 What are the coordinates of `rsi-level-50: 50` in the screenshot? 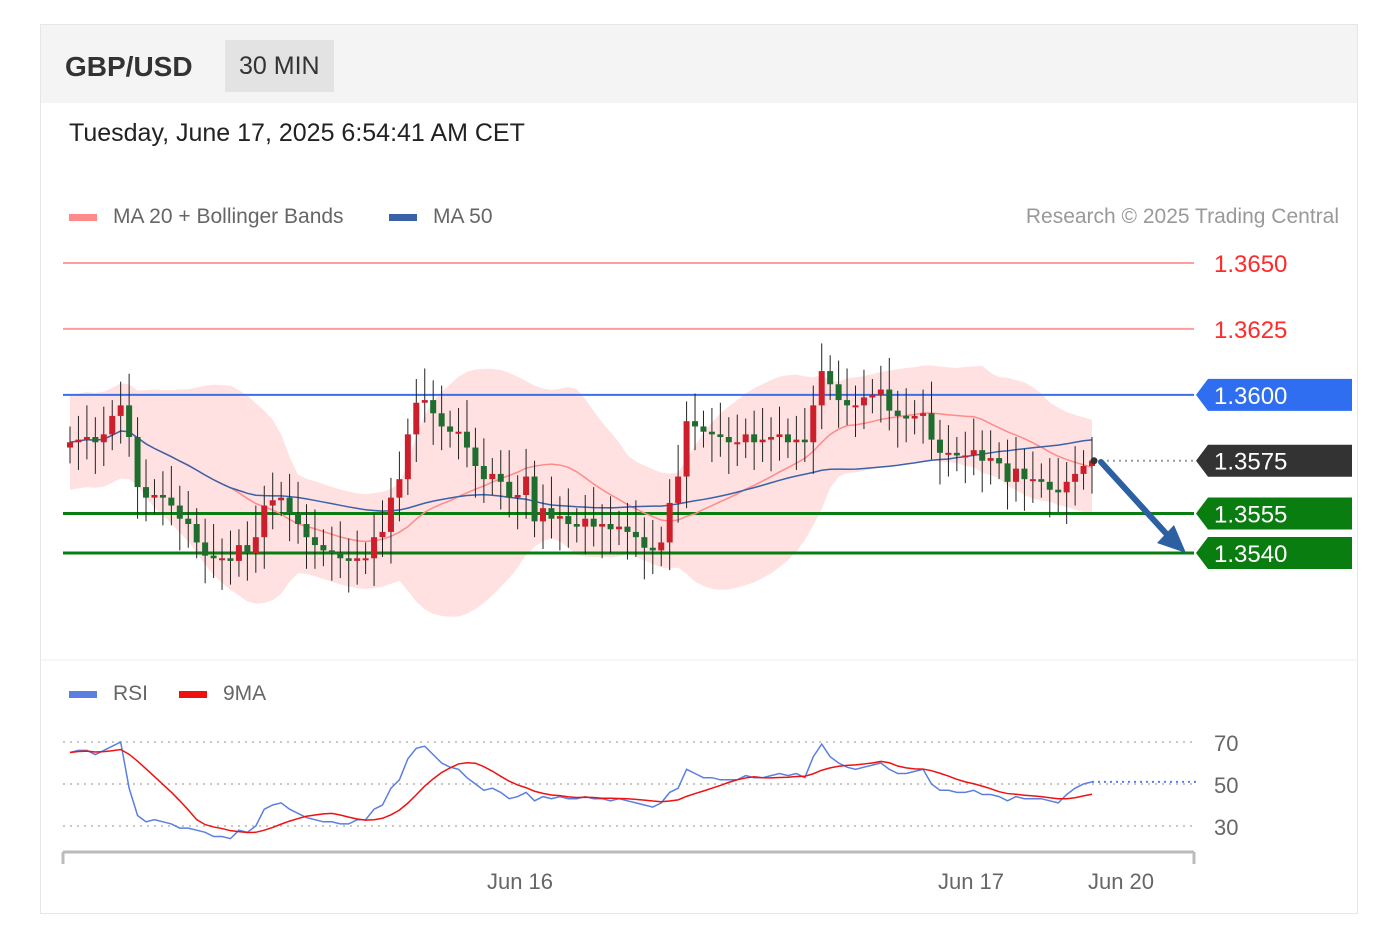 It's located at (1226, 785).